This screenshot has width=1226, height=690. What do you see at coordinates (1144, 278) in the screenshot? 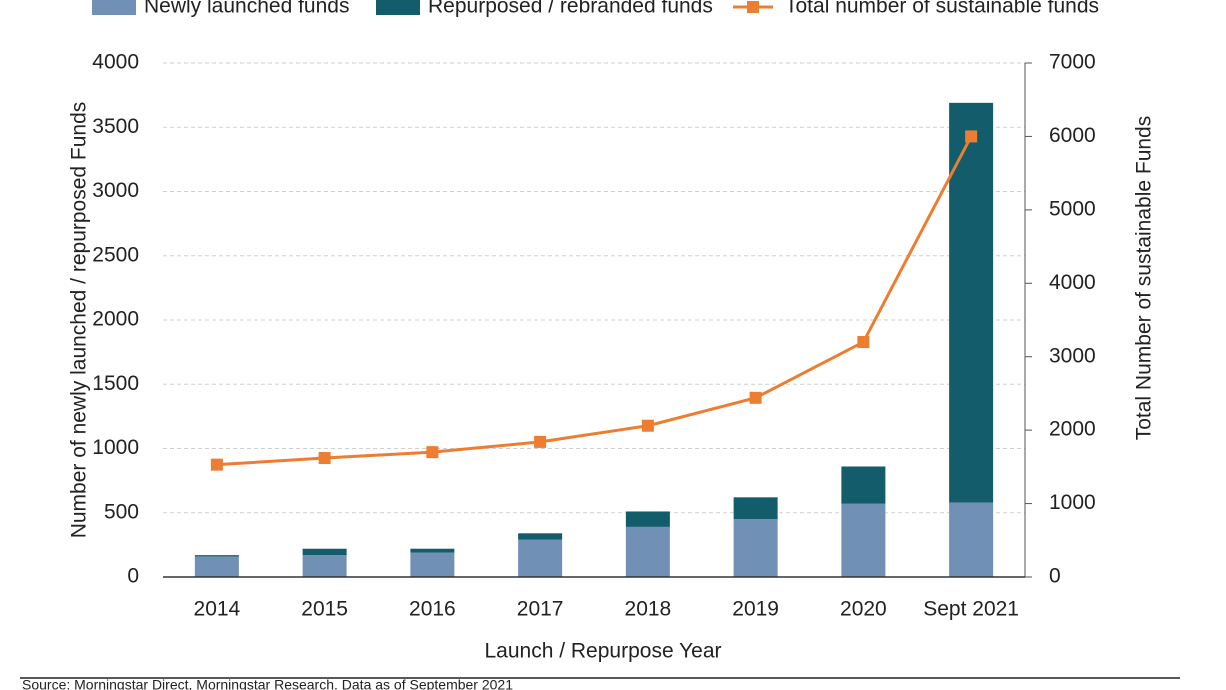
I see `y2-axis-title: Total Number of sustainable Funds` at bounding box center [1144, 278].